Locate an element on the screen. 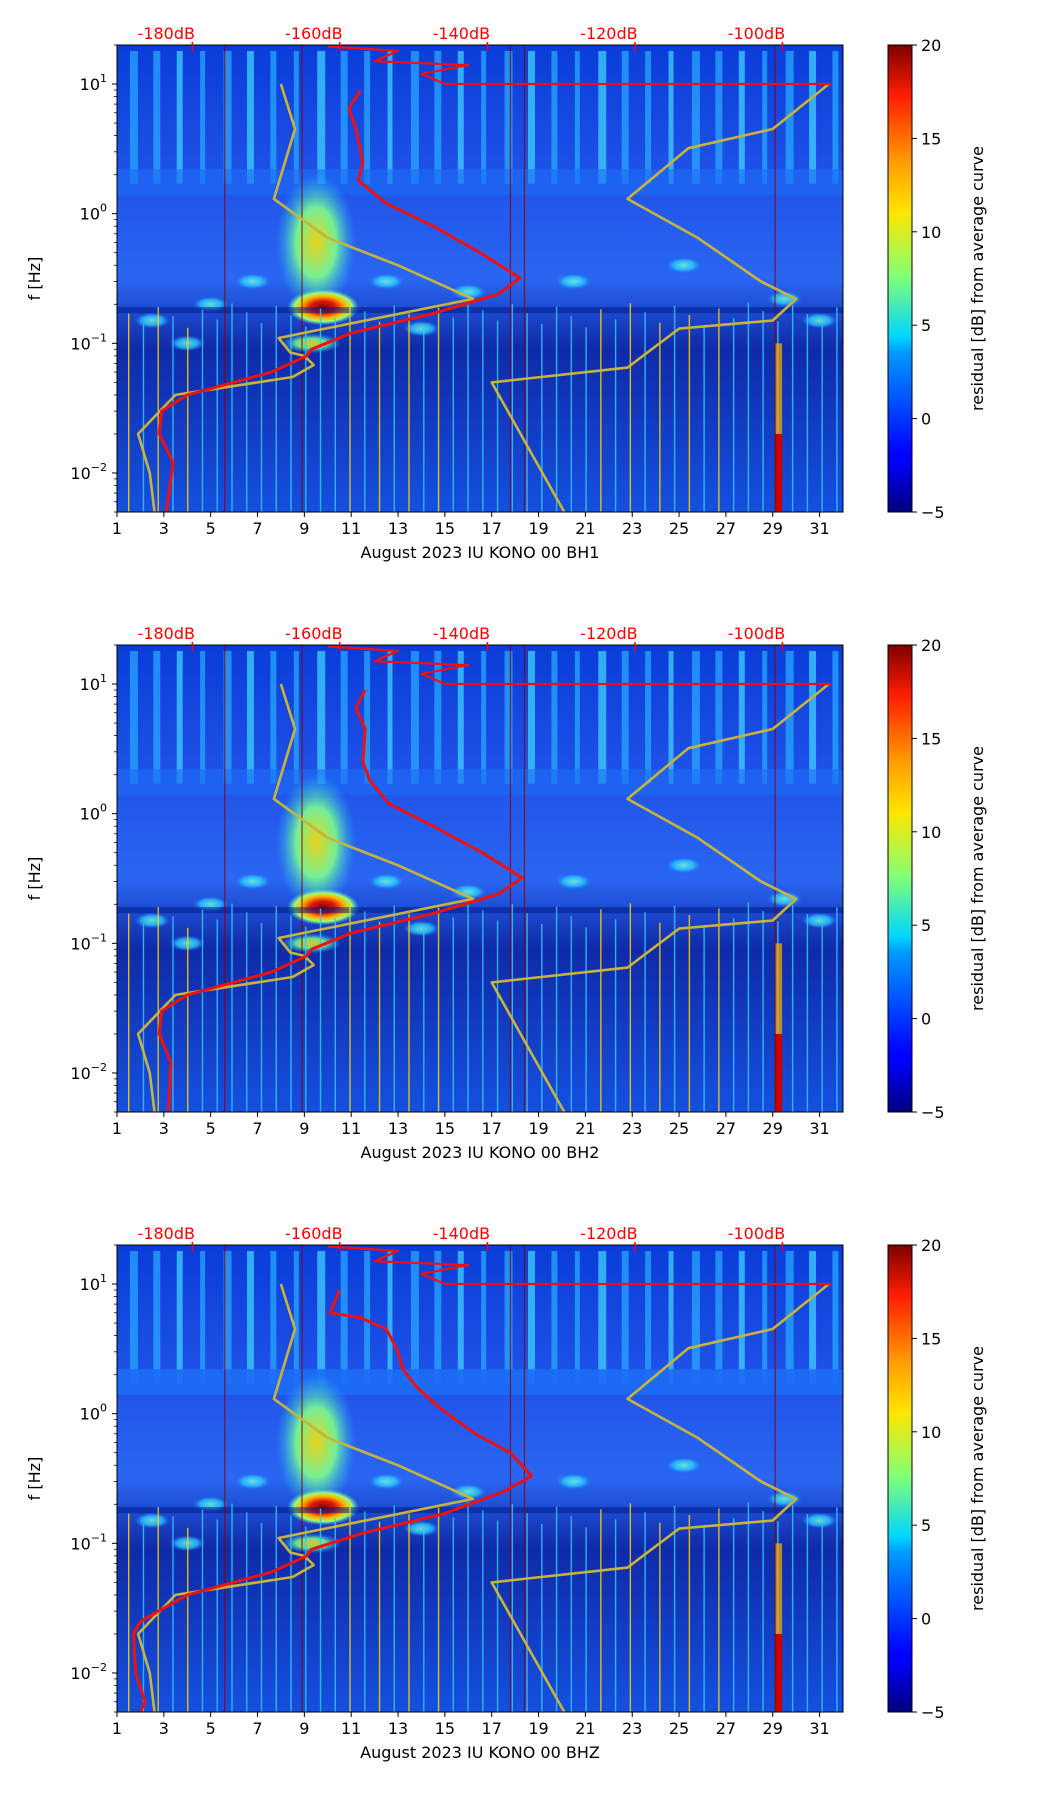  colorbar-label: residual [dB] from average curve is located at coordinates (977, 1478).